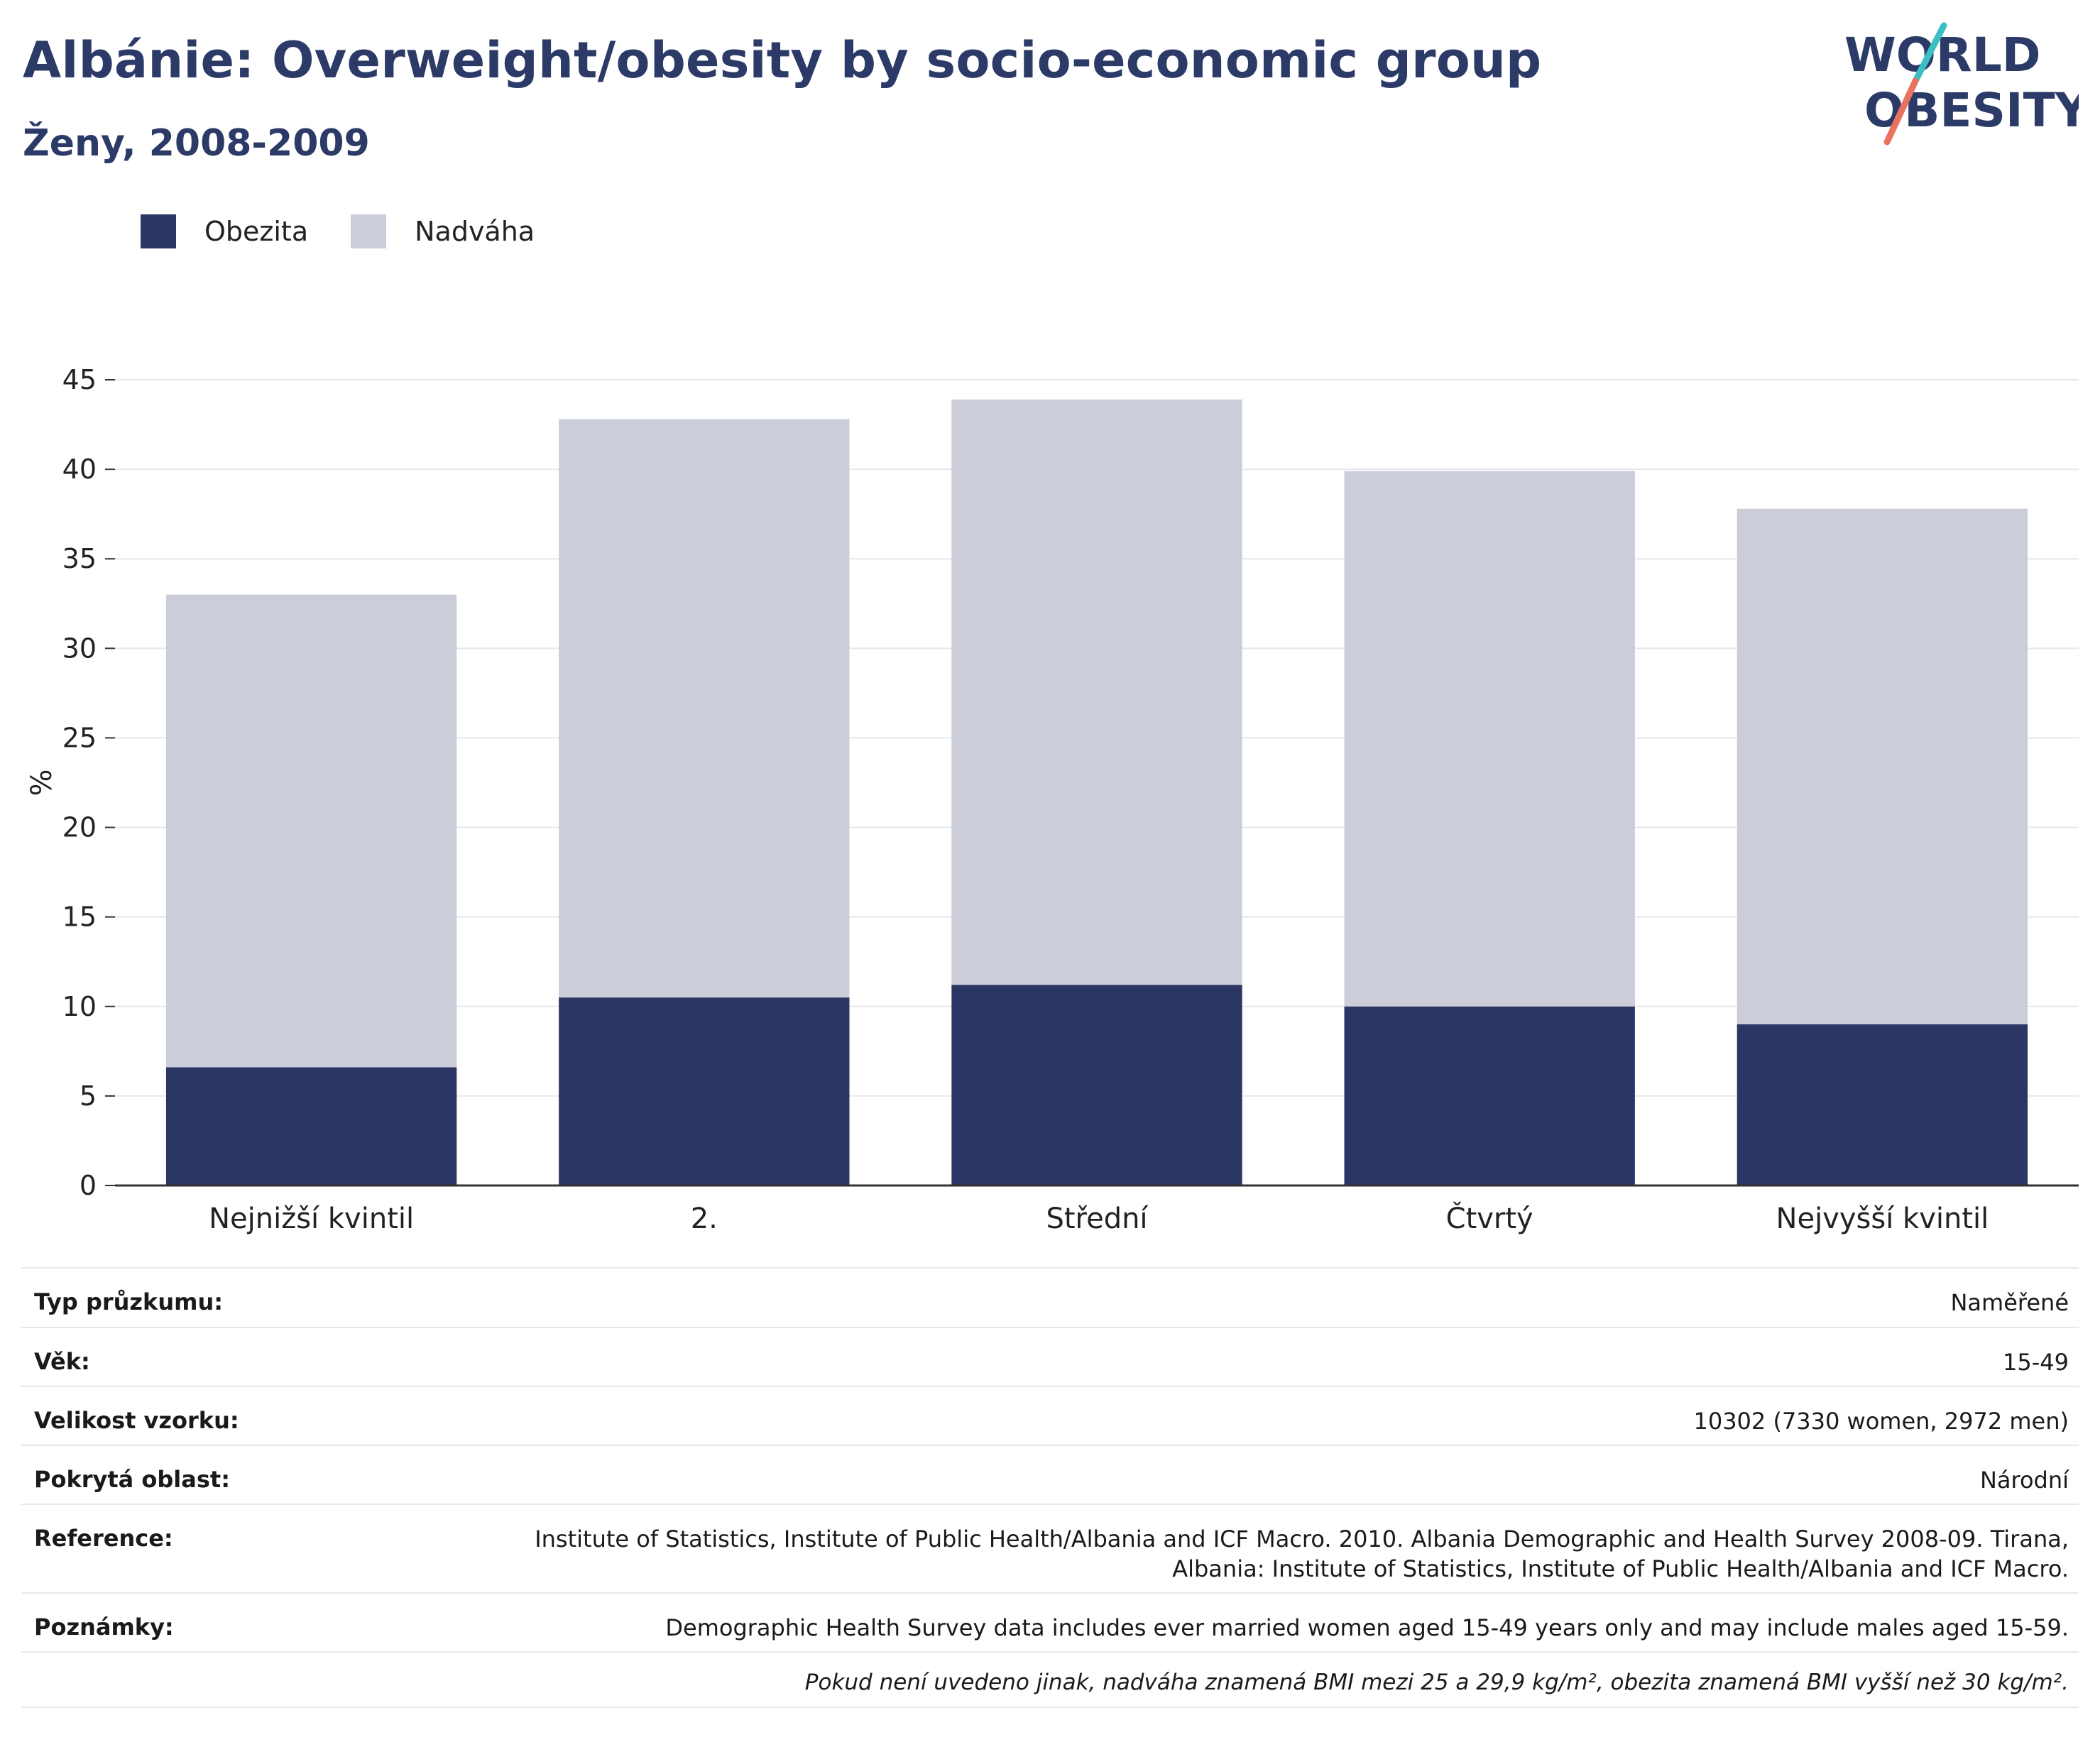  Describe the element at coordinates (104, 1627) in the screenshot. I see `meta-key: Poznámky:` at that location.